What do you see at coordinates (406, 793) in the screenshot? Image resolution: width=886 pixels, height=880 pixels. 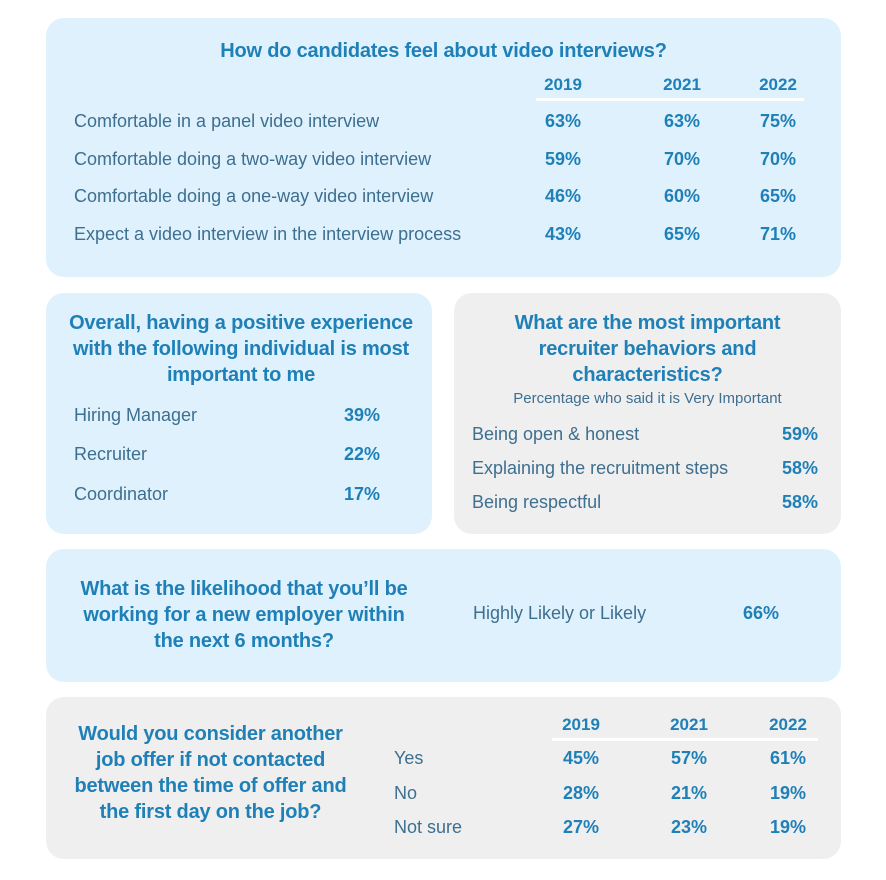 I see `row-label: No` at bounding box center [406, 793].